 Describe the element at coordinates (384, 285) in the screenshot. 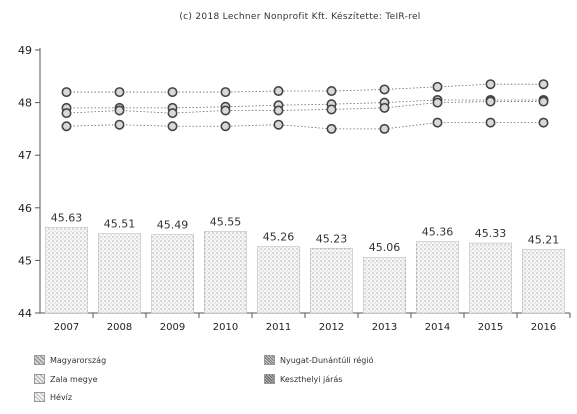

I see `bar-2013` at that location.